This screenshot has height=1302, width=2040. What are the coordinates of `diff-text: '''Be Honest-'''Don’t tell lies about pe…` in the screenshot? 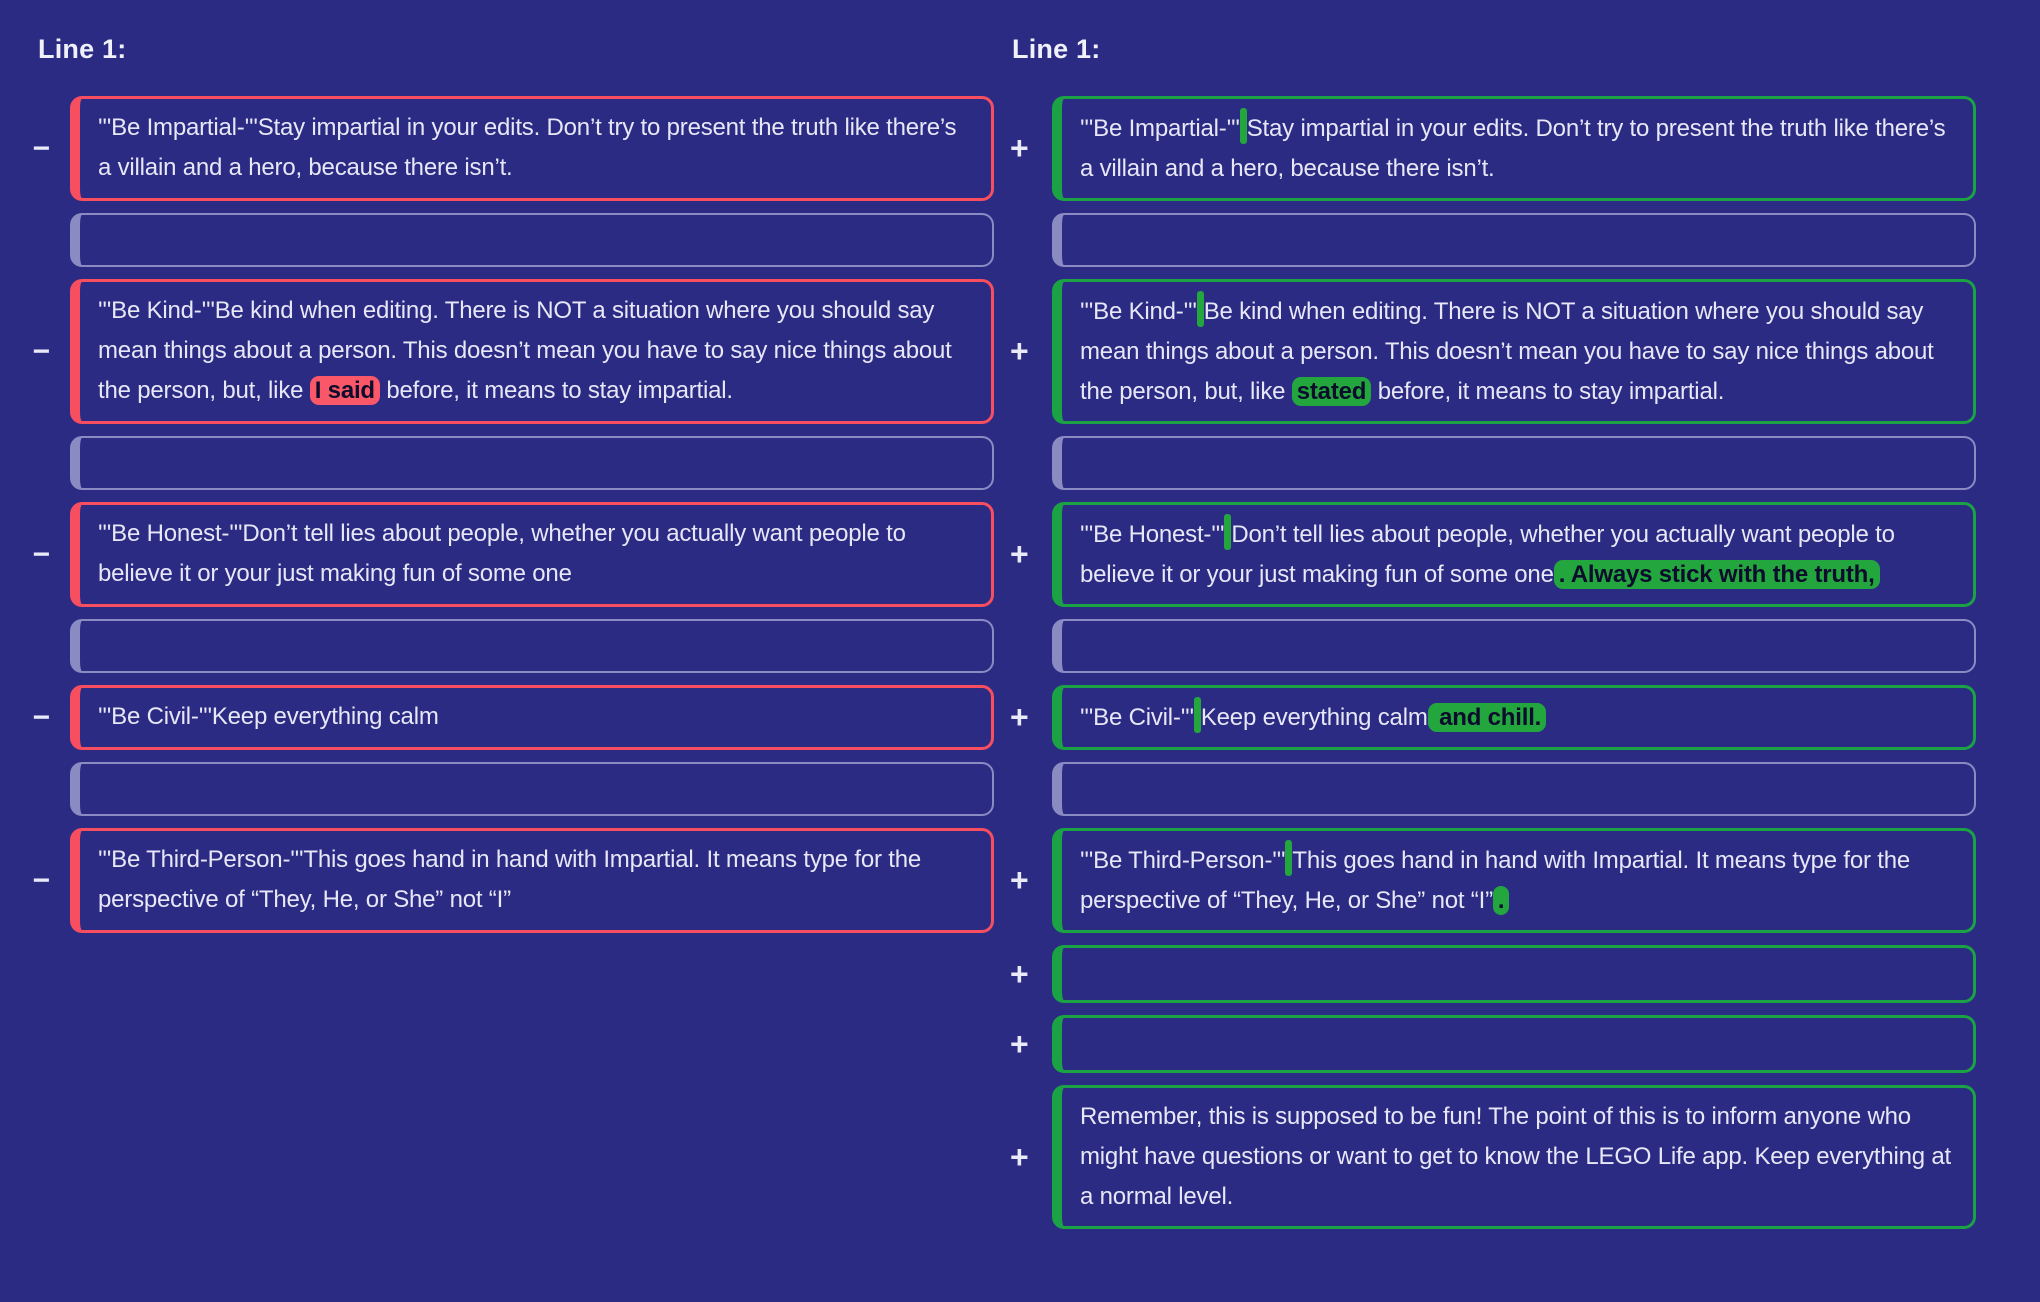 It's located at (505, 553).